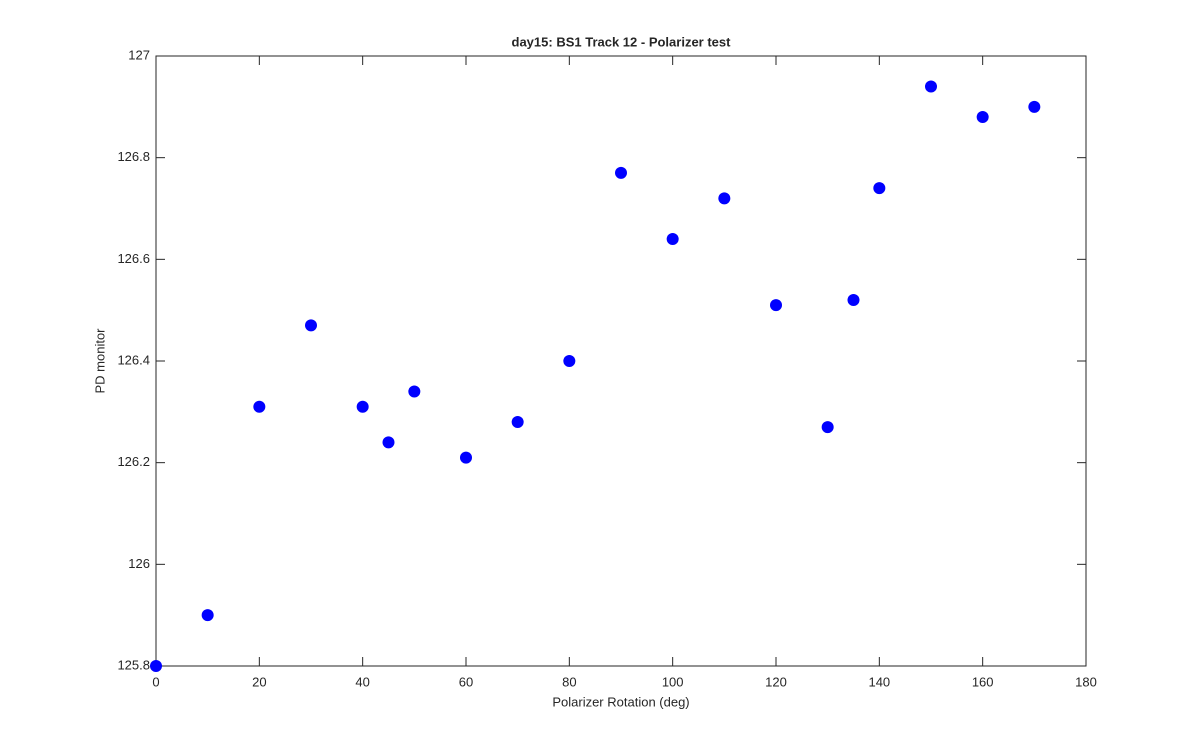  What do you see at coordinates (133, 461) in the screenshot?
I see `y-tick-label: 126.2` at bounding box center [133, 461].